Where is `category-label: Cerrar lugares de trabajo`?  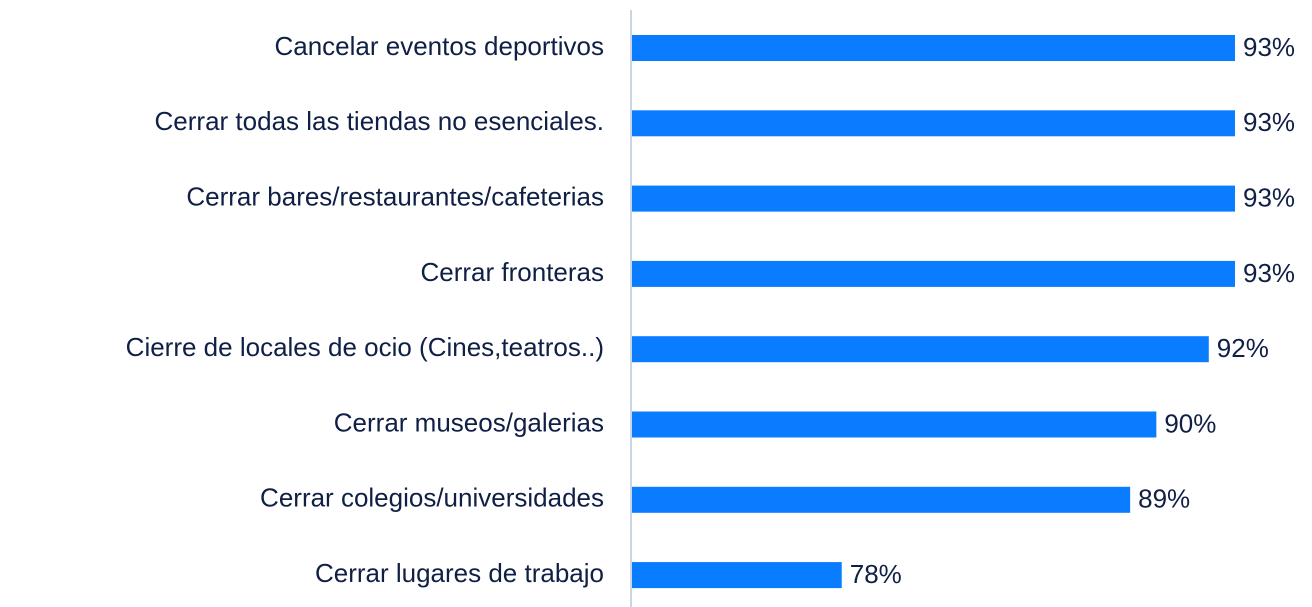 category-label: Cerrar lugares de trabajo is located at coordinates (459, 573).